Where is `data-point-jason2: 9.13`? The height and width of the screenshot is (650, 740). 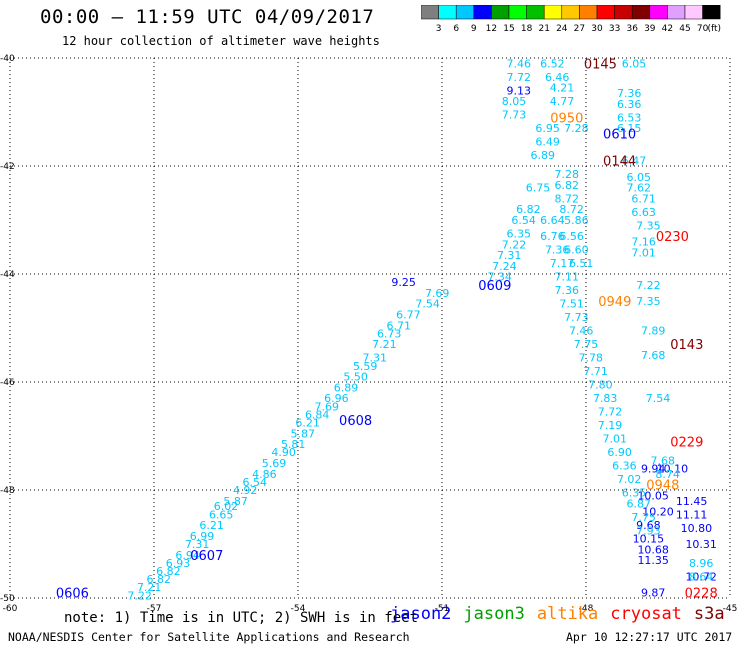 data-point-jason2: 9.13 is located at coordinates (519, 90).